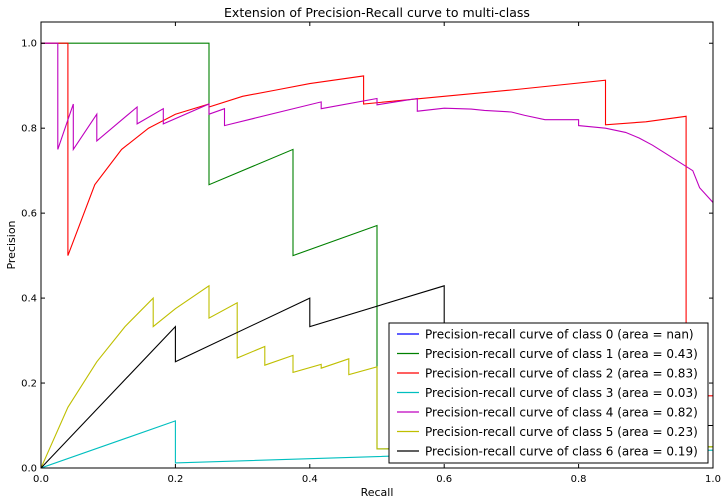 The width and height of the screenshot is (727, 504). What do you see at coordinates (29, 44) in the screenshot?
I see `y-tick-label: 1.0` at bounding box center [29, 44].